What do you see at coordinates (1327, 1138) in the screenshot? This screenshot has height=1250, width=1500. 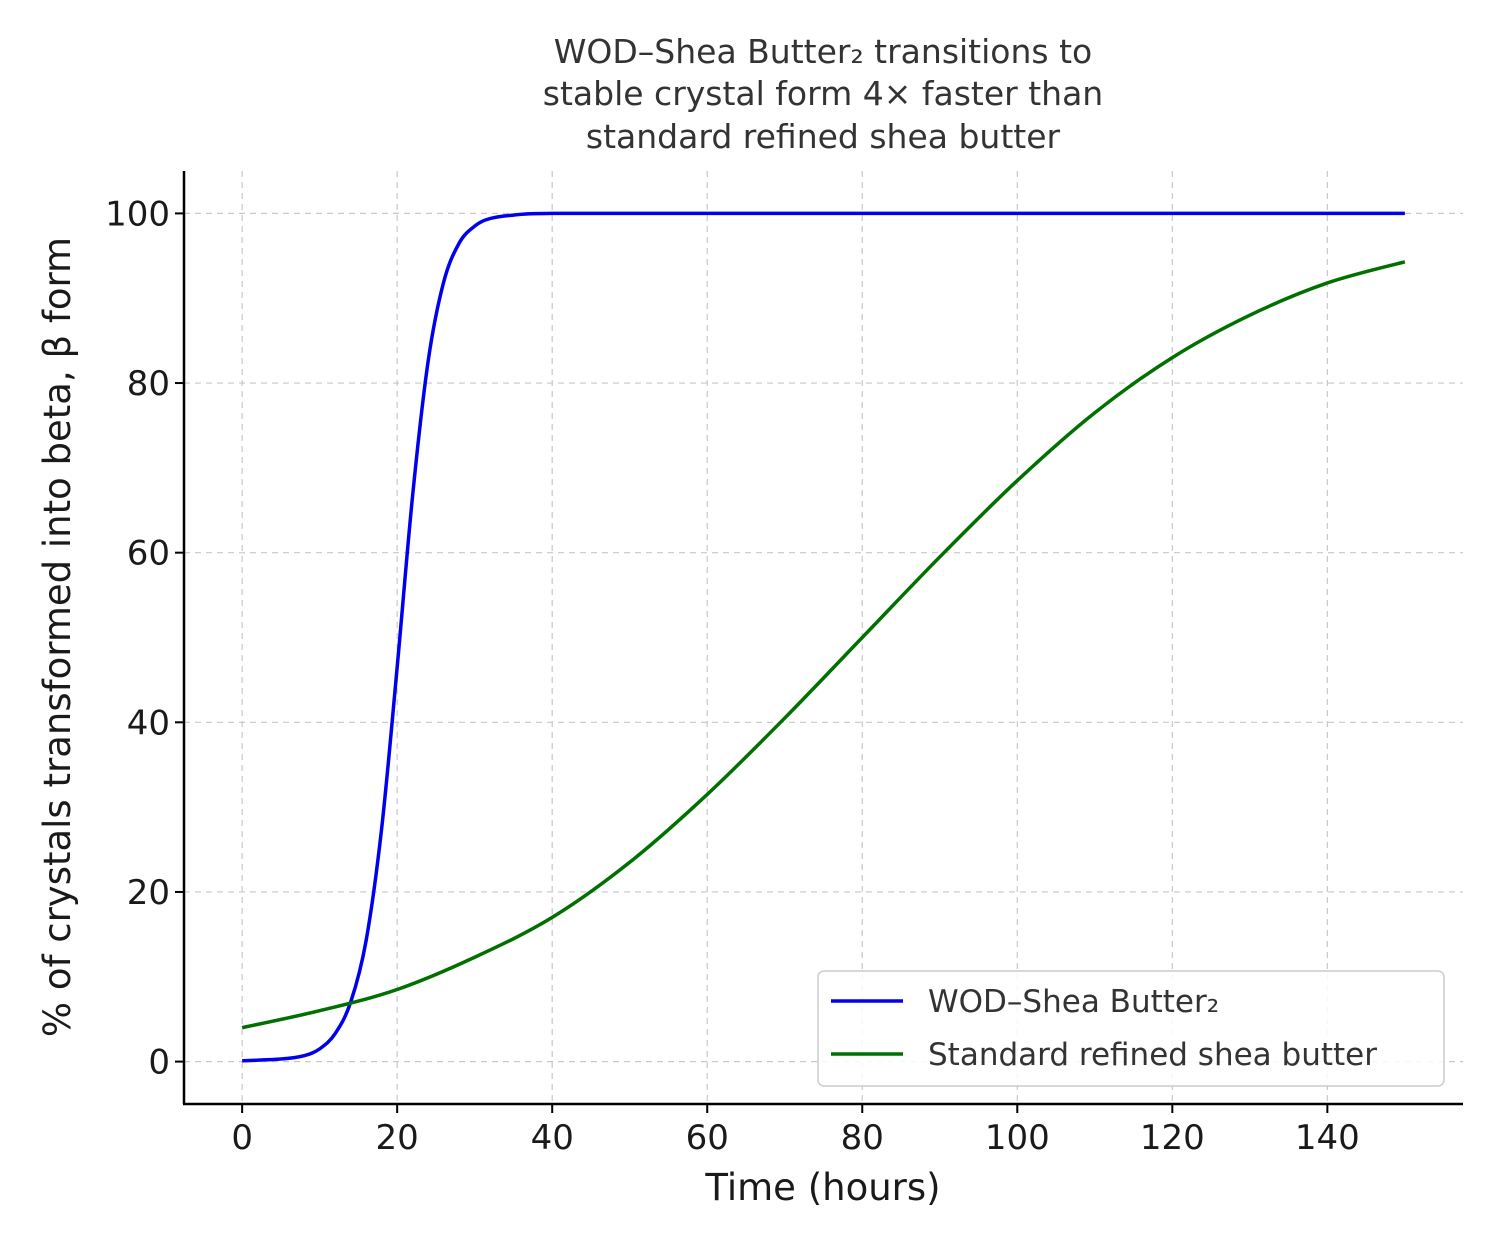 I see `x-tick-label-140: 140` at bounding box center [1327, 1138].